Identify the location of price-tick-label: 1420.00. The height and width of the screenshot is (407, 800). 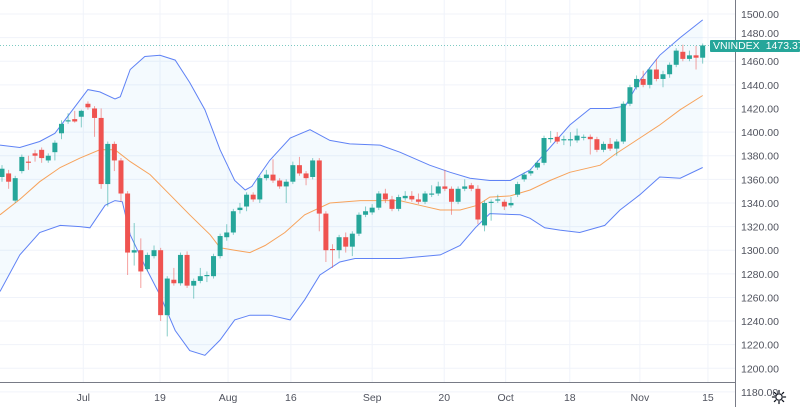
(760, 109).